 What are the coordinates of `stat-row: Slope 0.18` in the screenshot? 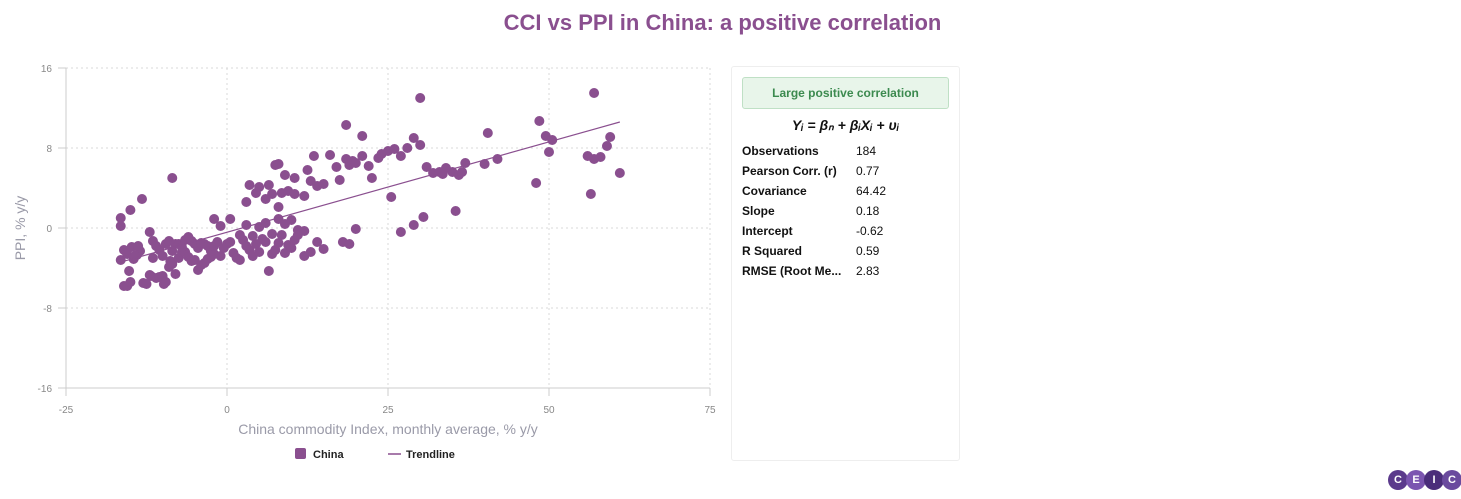 It's located at (847, 211).